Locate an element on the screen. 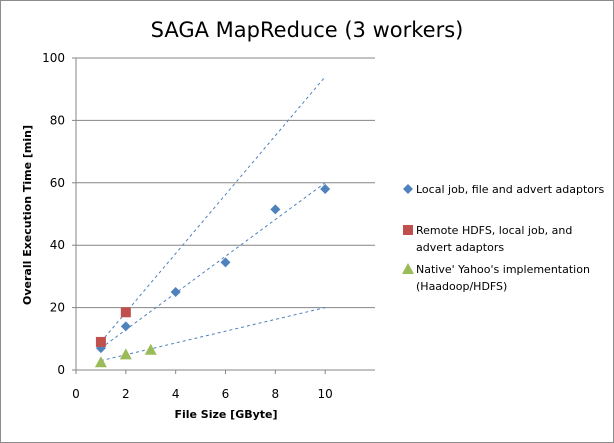 This screenshot has height=443, width=614. y-tick-labels: 0 20 40 60 80 100 is located at coordinates (59, 214).